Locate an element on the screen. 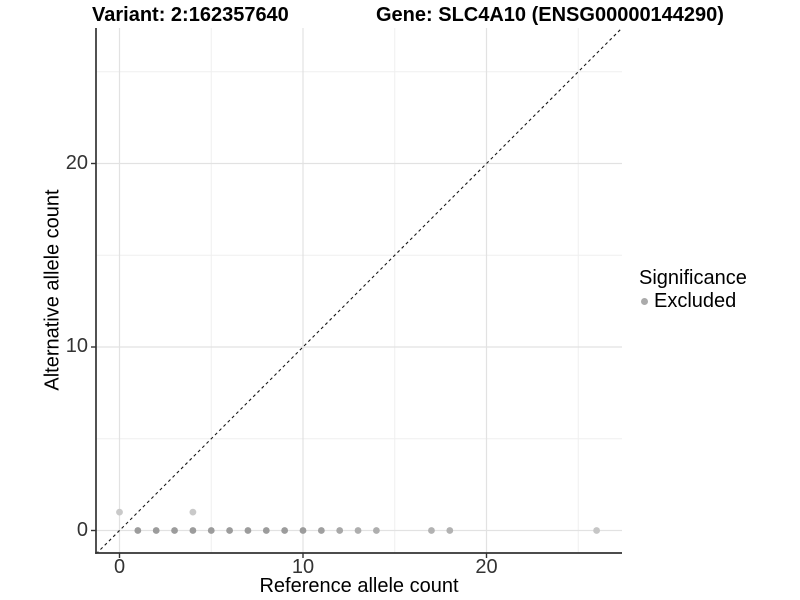 The width and height of the screenshot is (800, 600). legend-item-excluded: Excluded is located at coordinates (688, 301).